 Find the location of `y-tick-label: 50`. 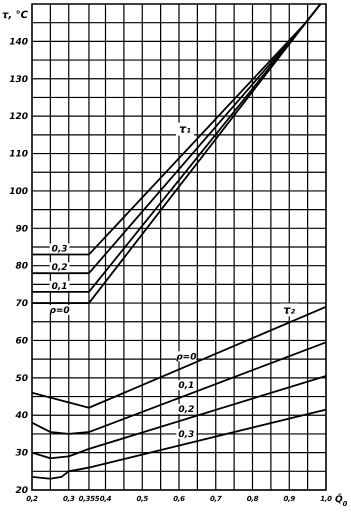

y-tick-label: 50 is located at coordinates (21, 379).